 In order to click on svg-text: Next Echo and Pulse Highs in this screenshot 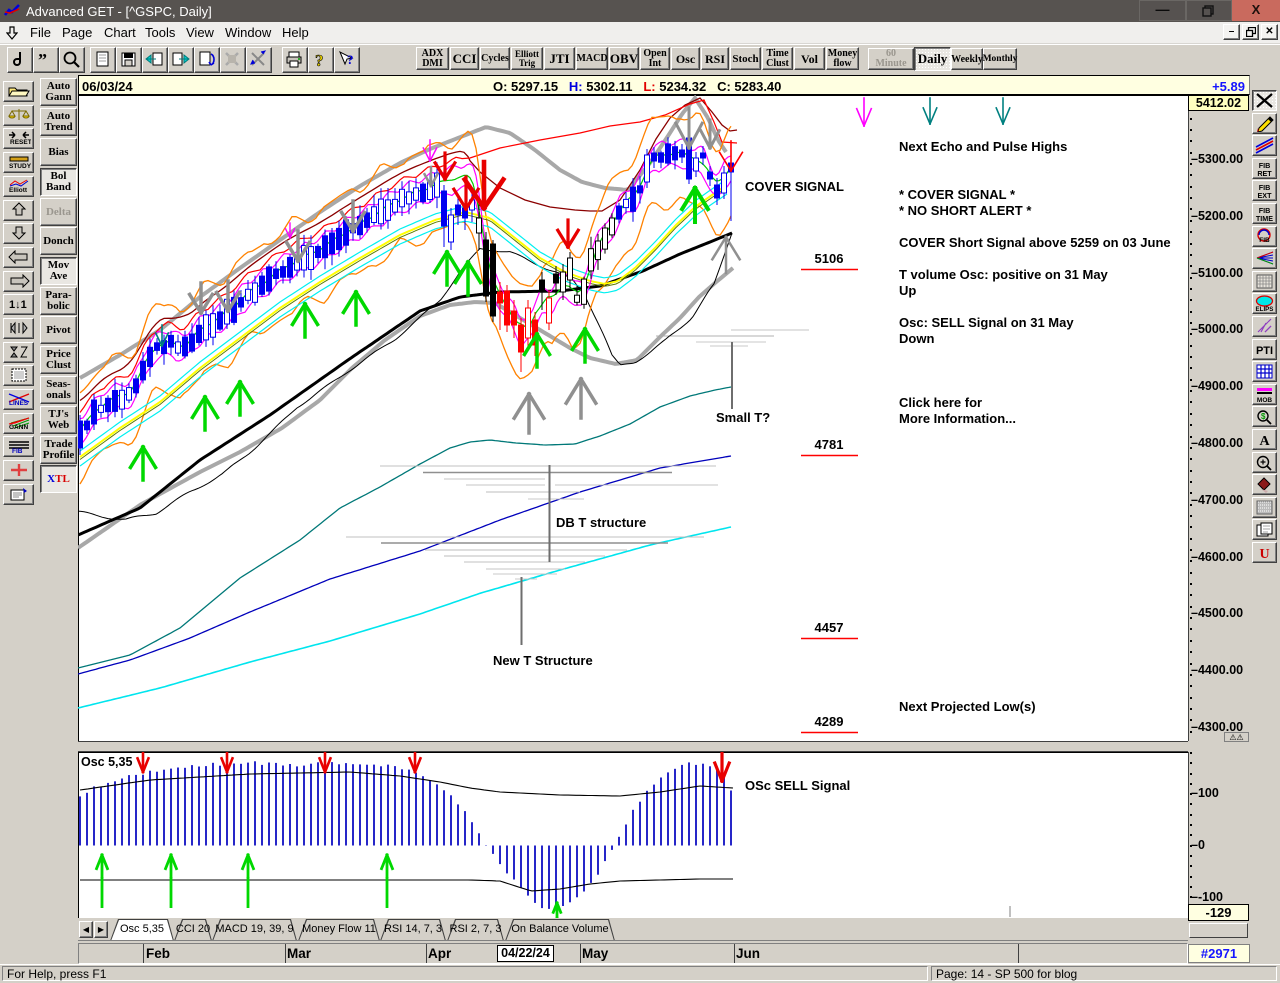, I will do `click(983, 146)`.